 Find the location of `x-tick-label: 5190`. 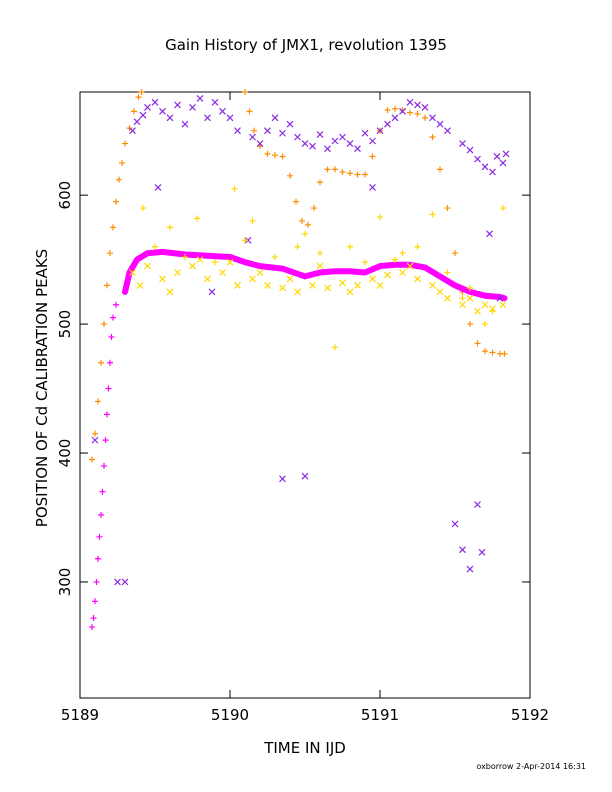

x-tick-label: 5190 is located at coordinates (230, 715).